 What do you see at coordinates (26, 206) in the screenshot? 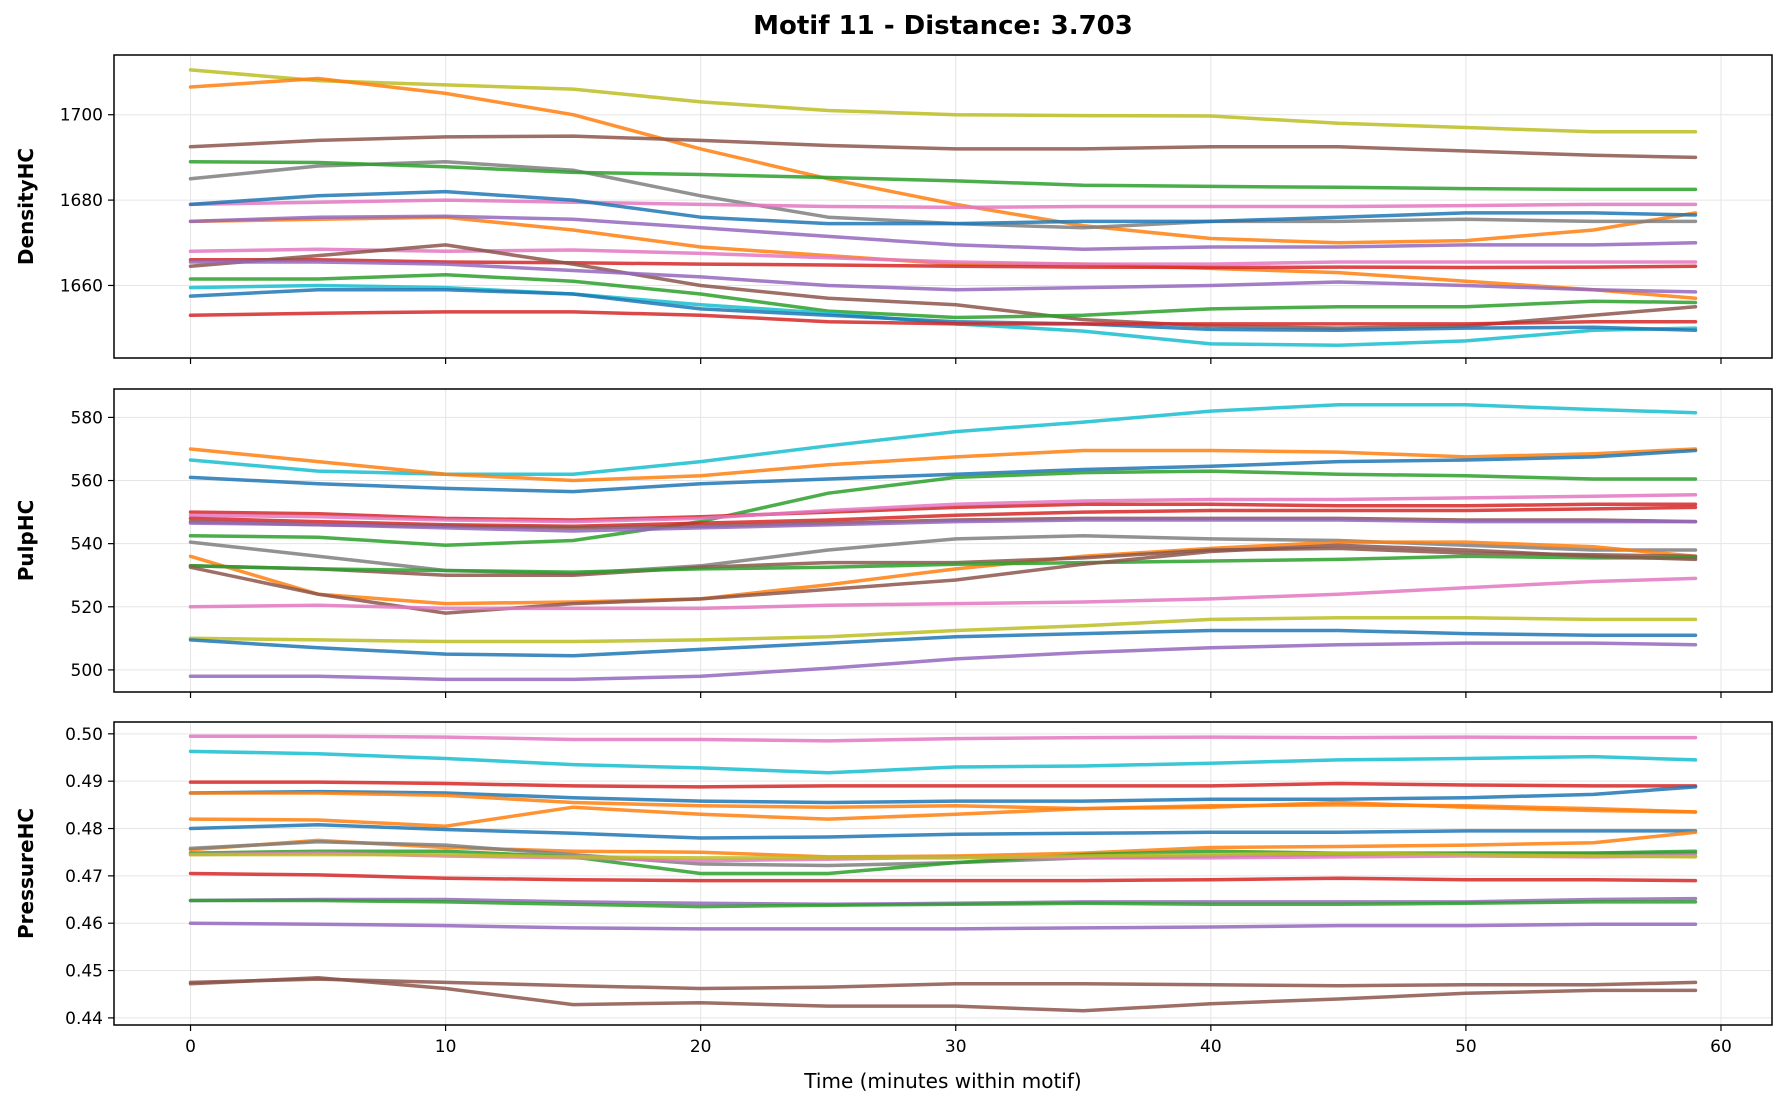
I see `y-axis-label: DensityHC` at bounding box center [26, 206].